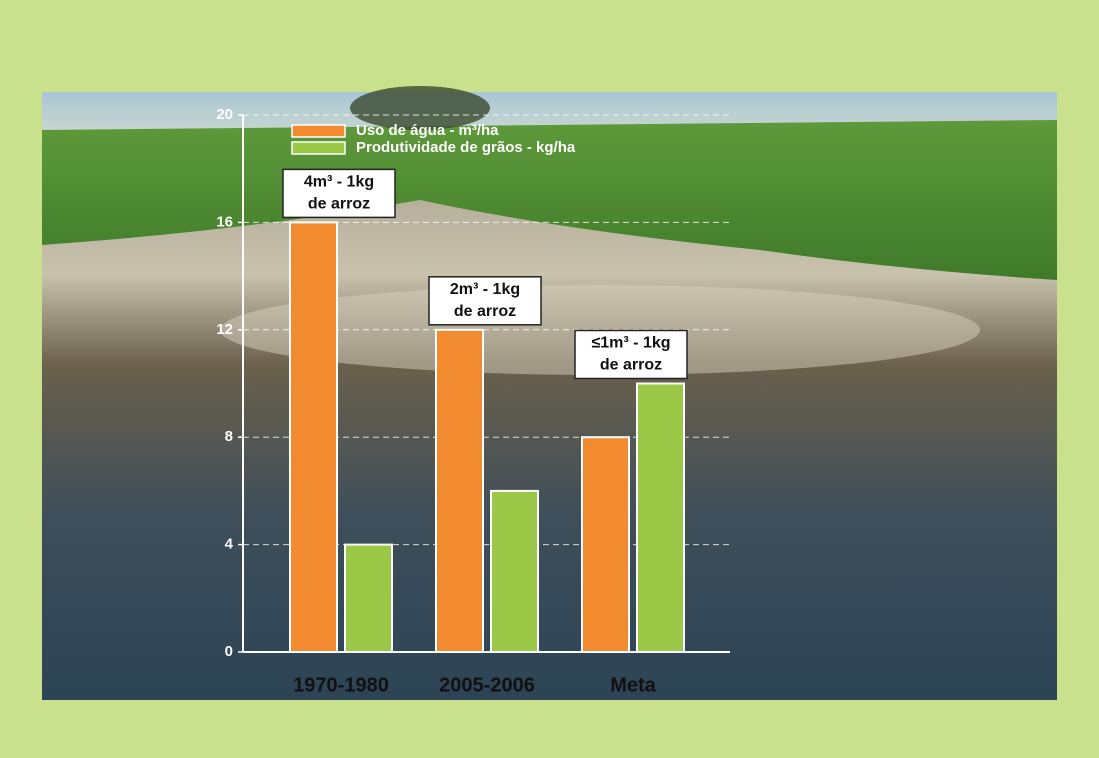 The height and width of the screenshot is (758, 1099). What do you see at coordinates (224, 114) in the screenshot?
I see `y-tick-label: 20` at bounding box center [224, 114].